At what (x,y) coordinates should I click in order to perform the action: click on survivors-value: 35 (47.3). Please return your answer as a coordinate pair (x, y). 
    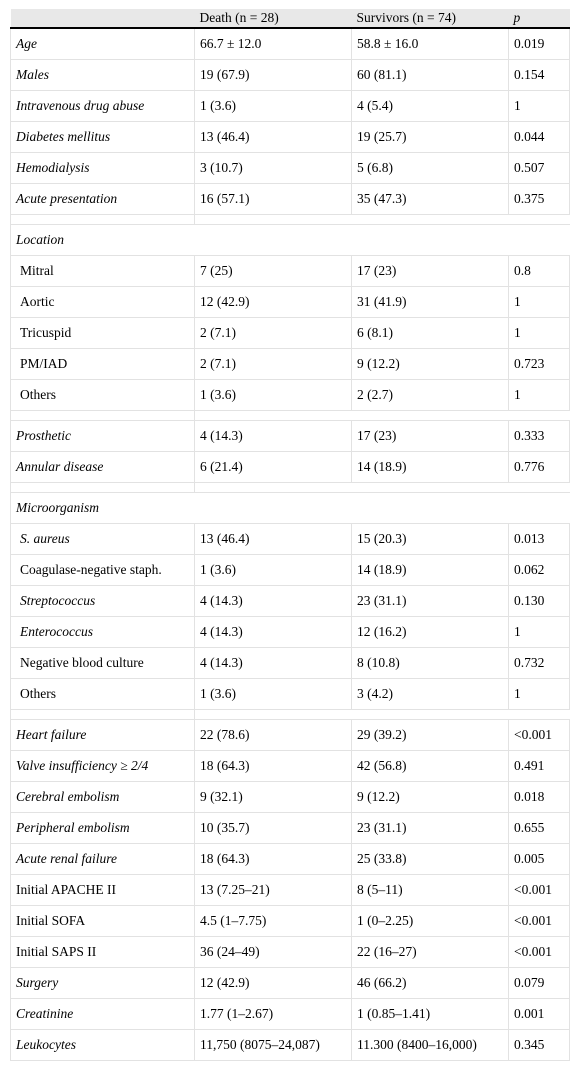
    Looking at the image, I should click on (430, 199).